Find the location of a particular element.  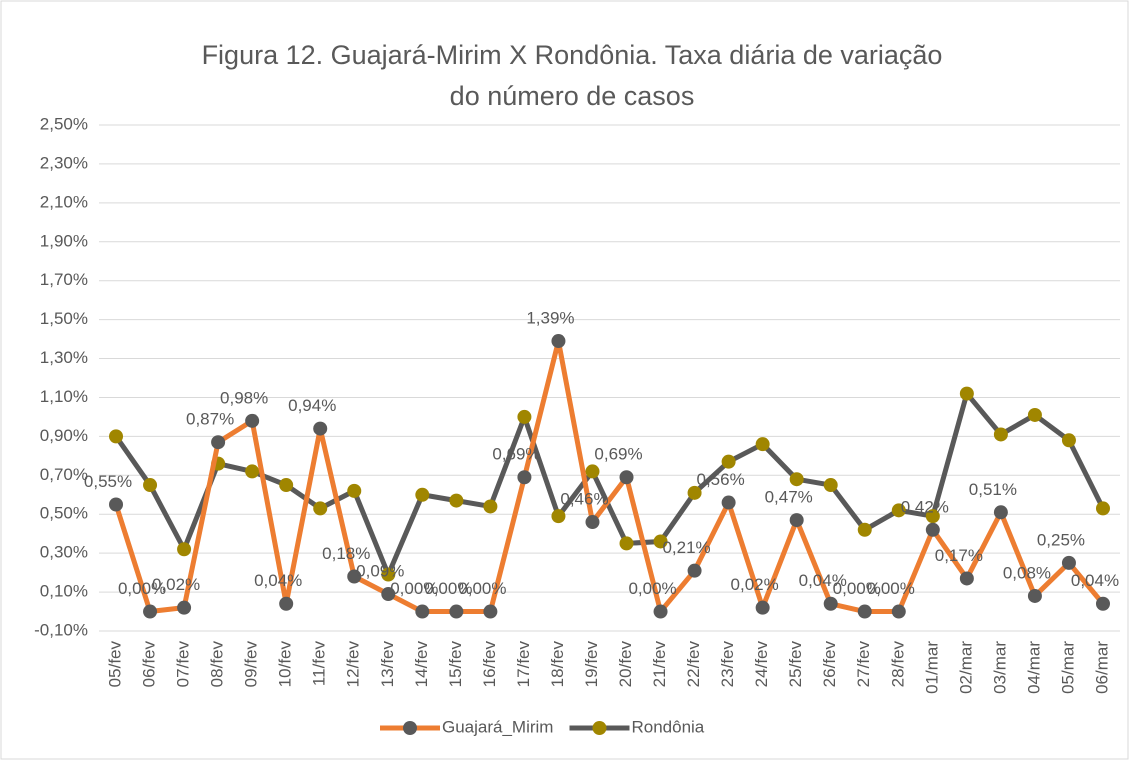

y-tick-label: 1,90% is located at coordinates (64, 240).